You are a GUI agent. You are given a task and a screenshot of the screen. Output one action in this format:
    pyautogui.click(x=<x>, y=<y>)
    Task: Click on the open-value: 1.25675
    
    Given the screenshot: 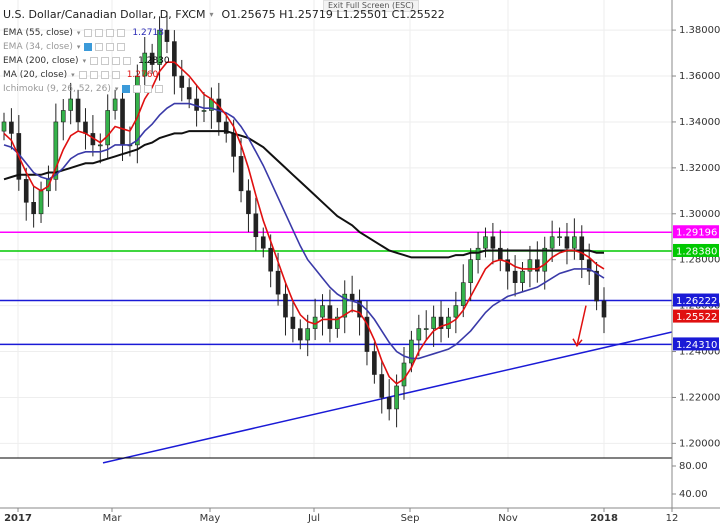 What is the action you would take?
    pyautogui.click(x=253, y=14)
    